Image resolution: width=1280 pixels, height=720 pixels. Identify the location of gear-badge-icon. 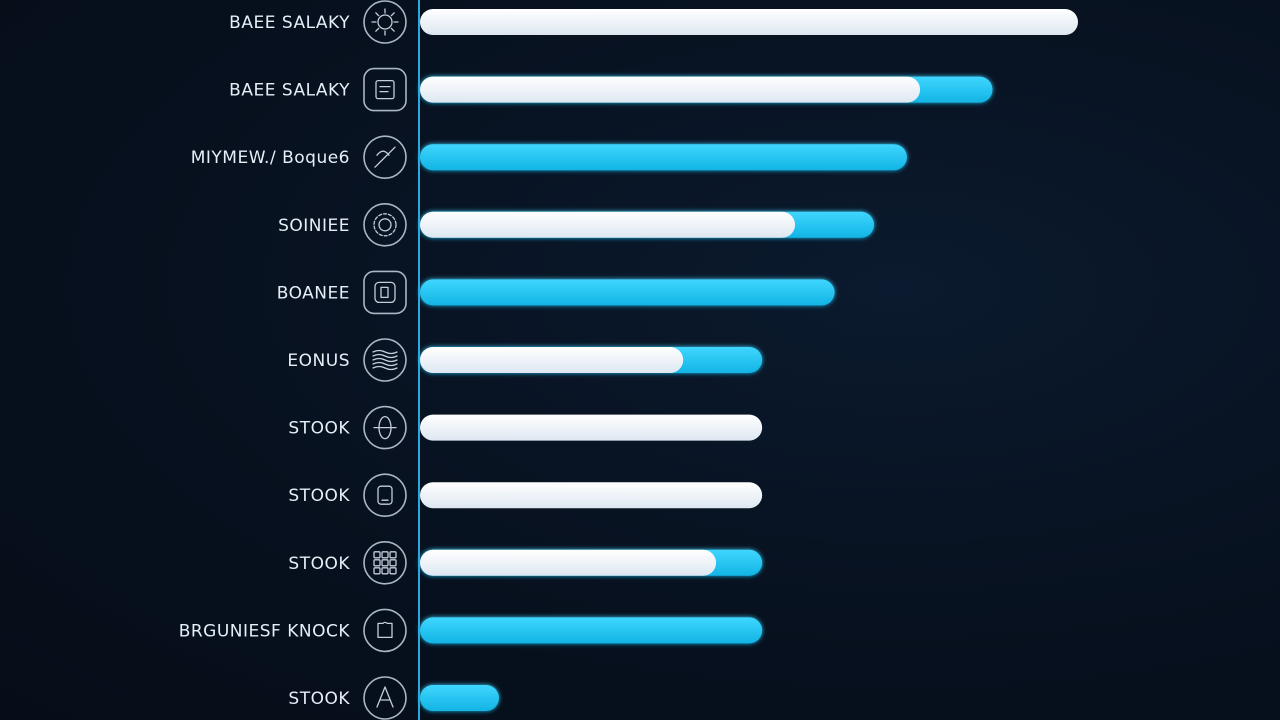
(385, 225).